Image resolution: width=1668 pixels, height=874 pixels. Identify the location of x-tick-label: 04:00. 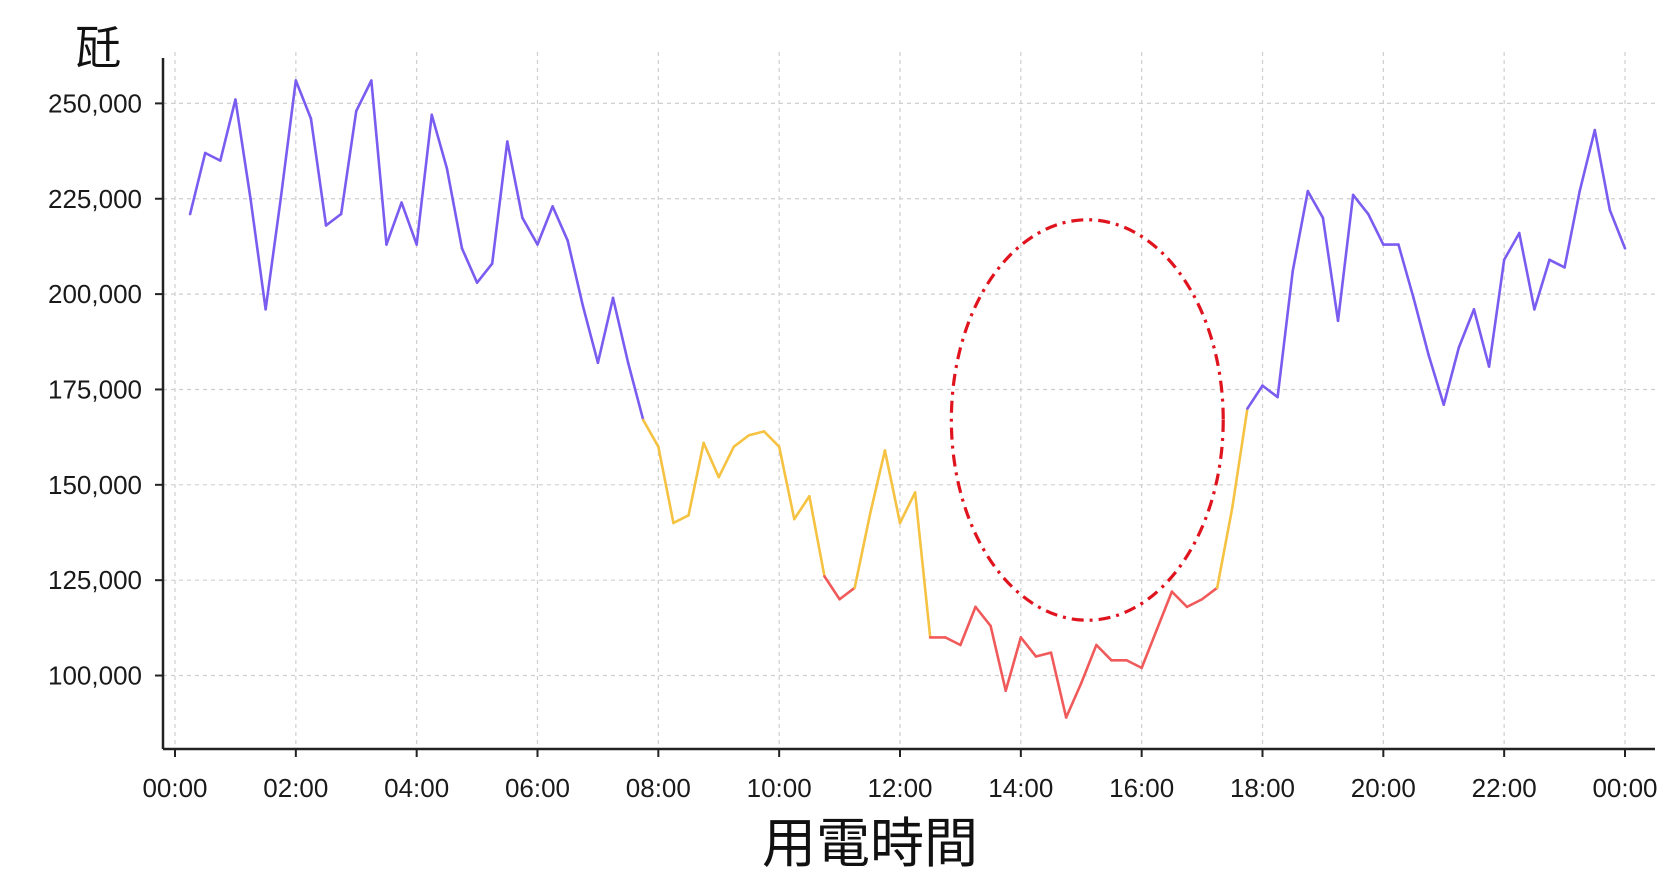
(416, 788).